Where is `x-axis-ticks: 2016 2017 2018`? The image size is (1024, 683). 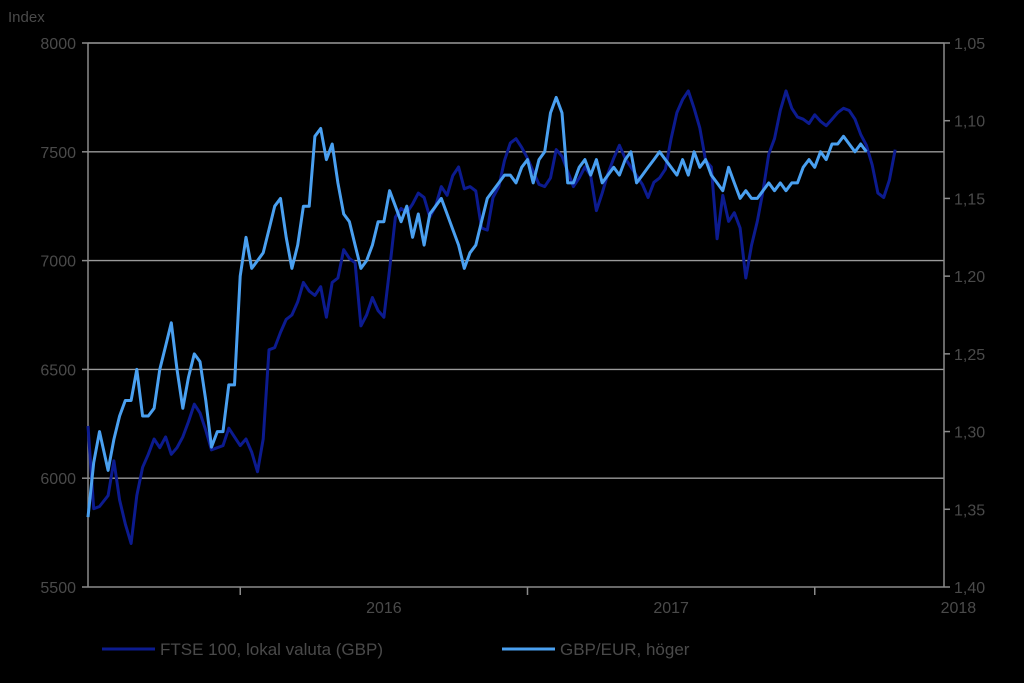
x-axis-ticks: 2016 2017 2018 is located at coordinates (608, 602).